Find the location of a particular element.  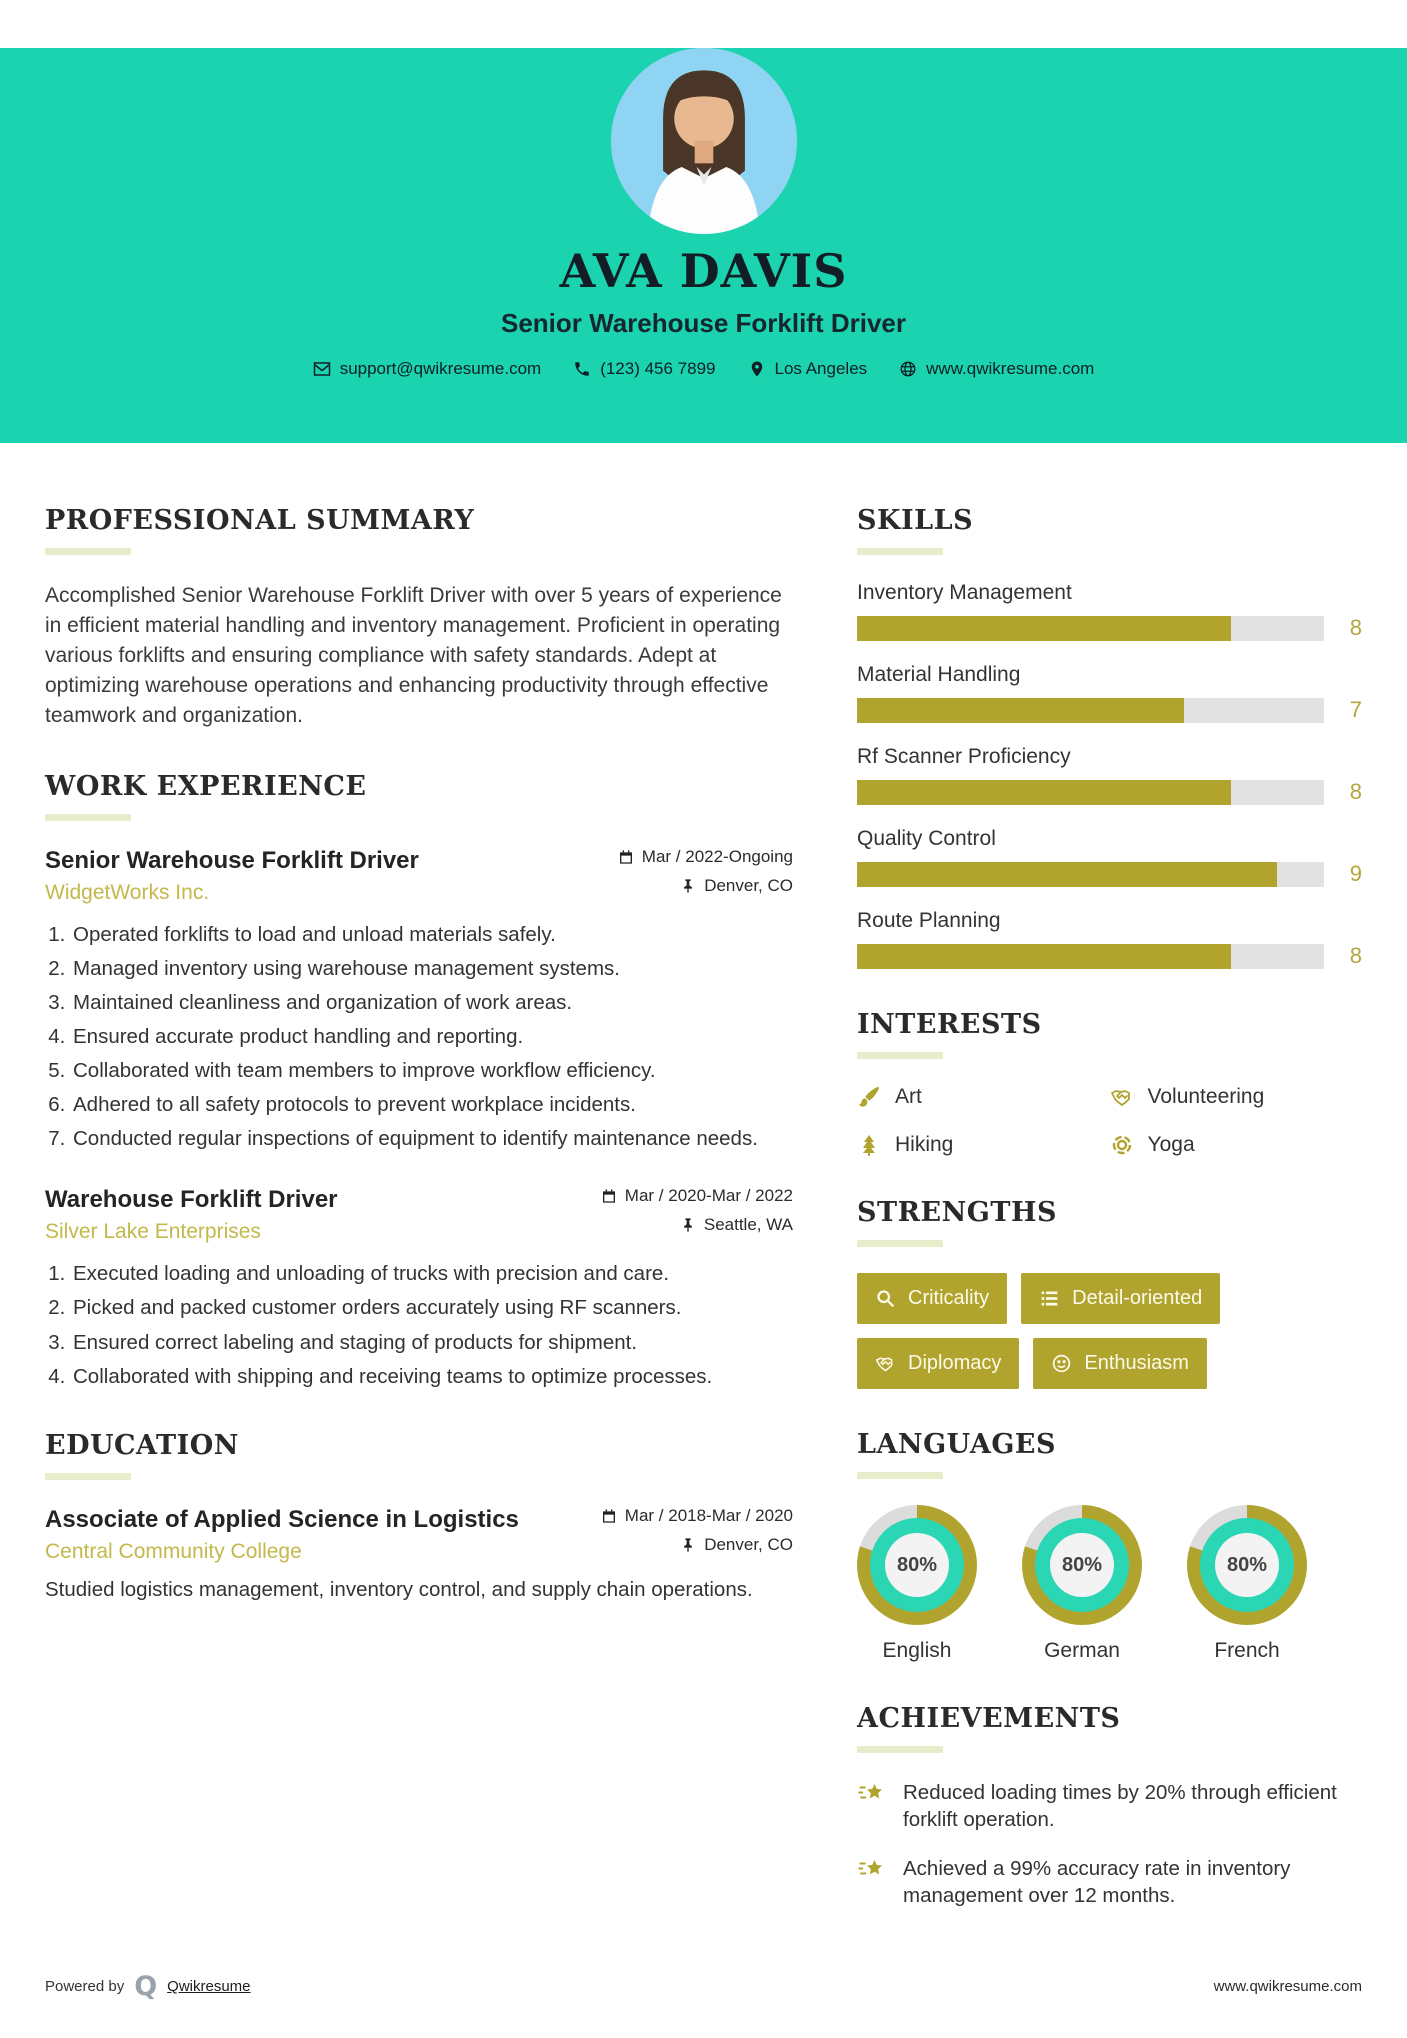

strength-chip: Enthusiasm is located at coordinates (1120, 1363).